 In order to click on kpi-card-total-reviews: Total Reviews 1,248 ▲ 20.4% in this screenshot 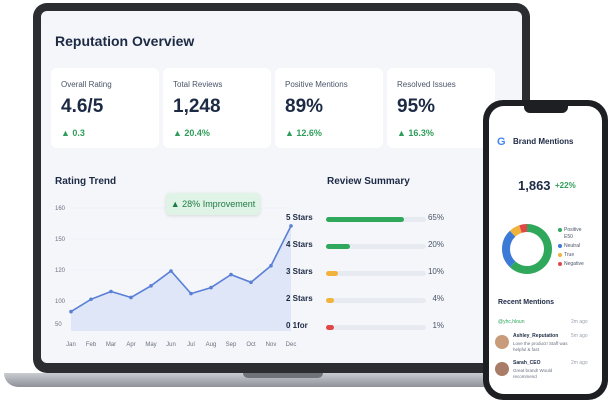, I will do `click(217, 108)`.